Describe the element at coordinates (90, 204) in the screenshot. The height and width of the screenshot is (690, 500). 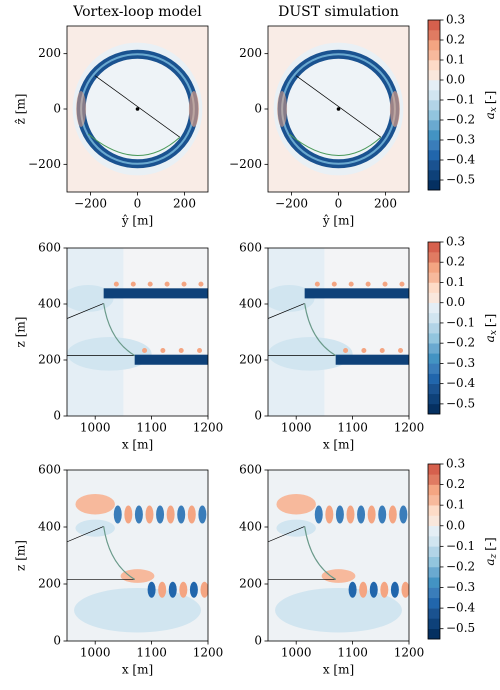
I see `x-tick-label: −200` at that location.